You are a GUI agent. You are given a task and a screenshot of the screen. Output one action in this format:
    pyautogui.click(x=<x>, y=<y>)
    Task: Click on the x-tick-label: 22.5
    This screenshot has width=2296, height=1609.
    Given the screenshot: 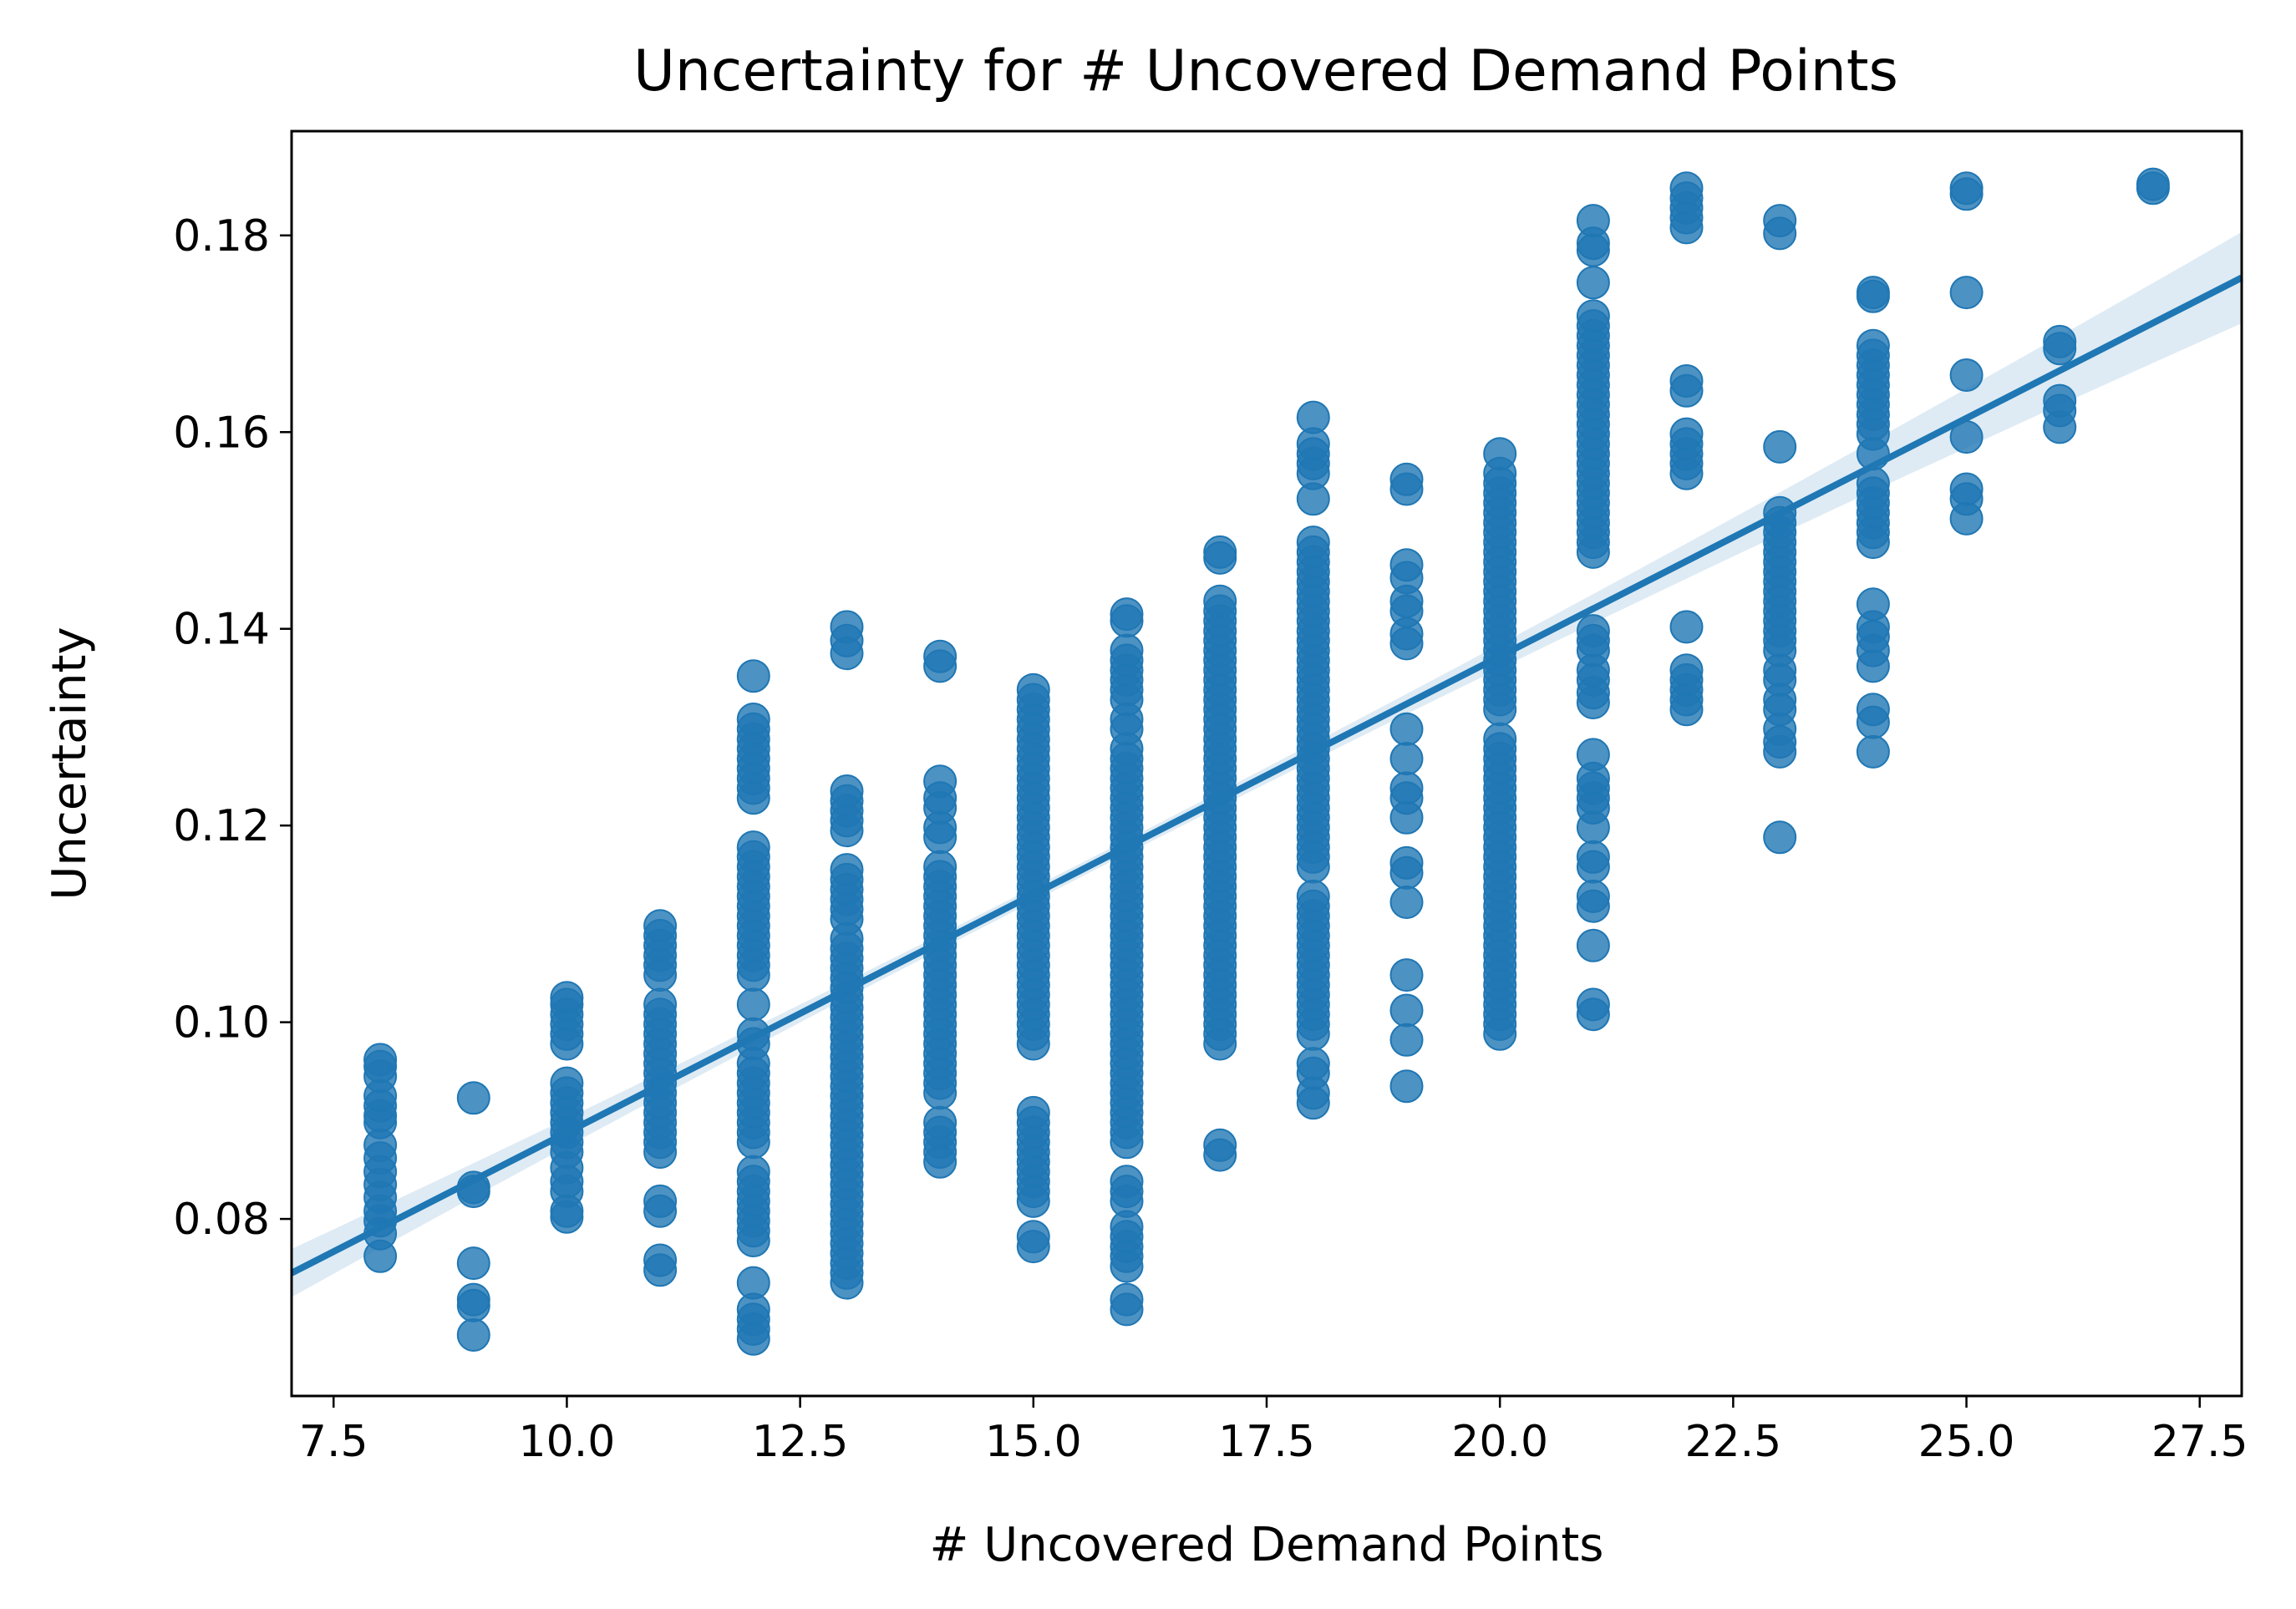 What is the action you would take?
    pyautogui.click(x=1732, y=1442)
    